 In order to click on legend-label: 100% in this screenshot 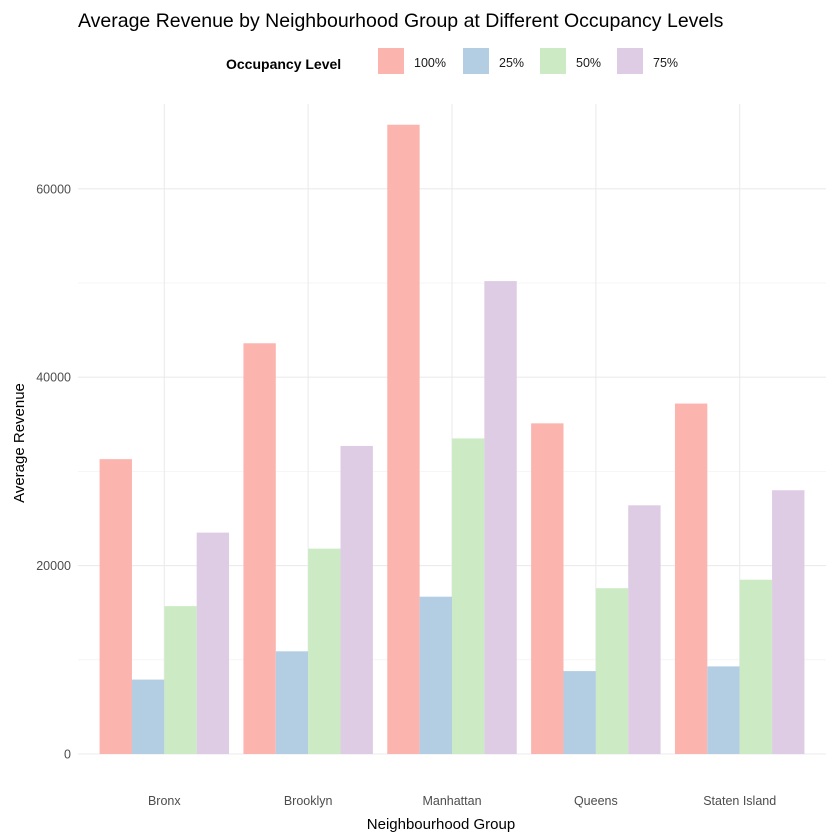, I will do `click(430, 63)`.